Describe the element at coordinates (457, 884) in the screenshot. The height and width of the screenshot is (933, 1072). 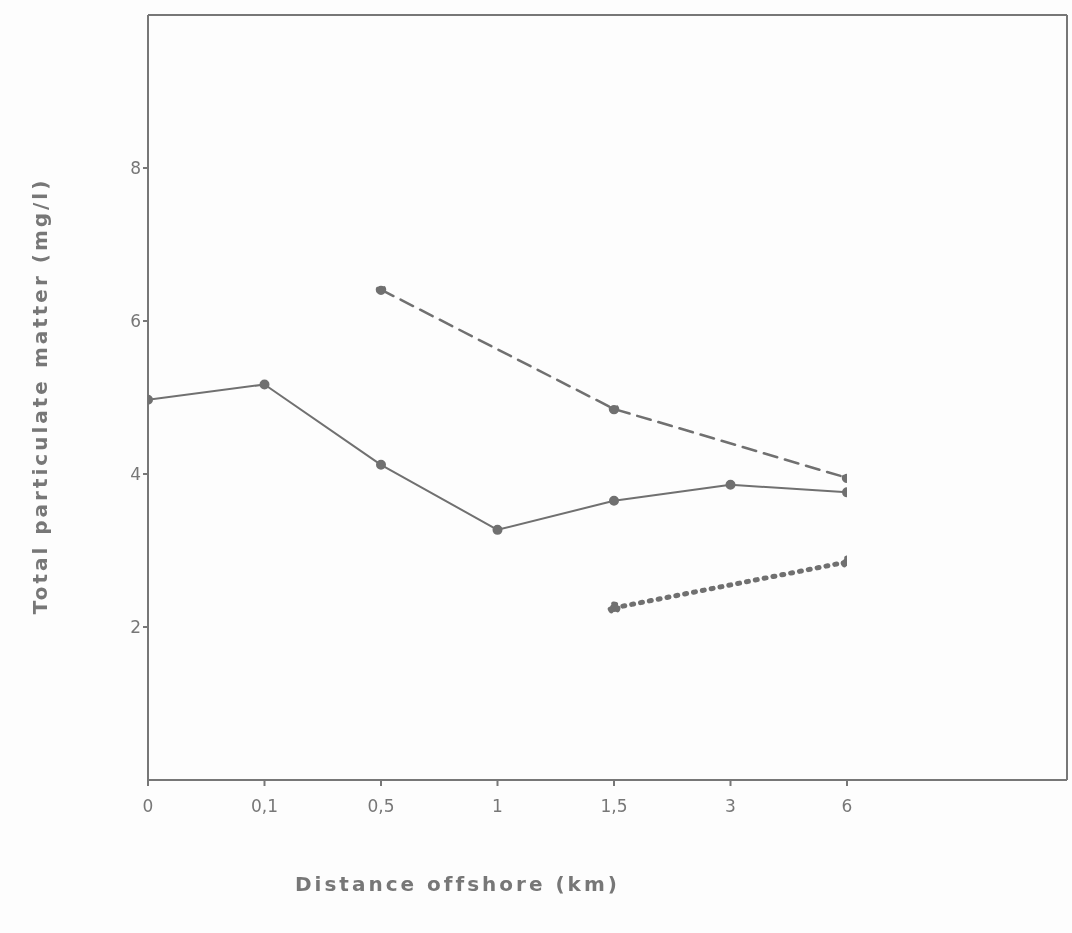
I see `x-axis-title: Distance offshore (km)` at that location.